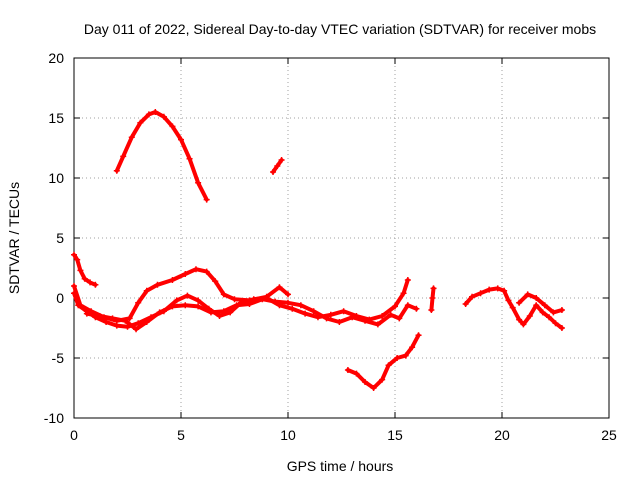 The image size is (640, 480). I want to click on series-arc-i, so click(513, 308).